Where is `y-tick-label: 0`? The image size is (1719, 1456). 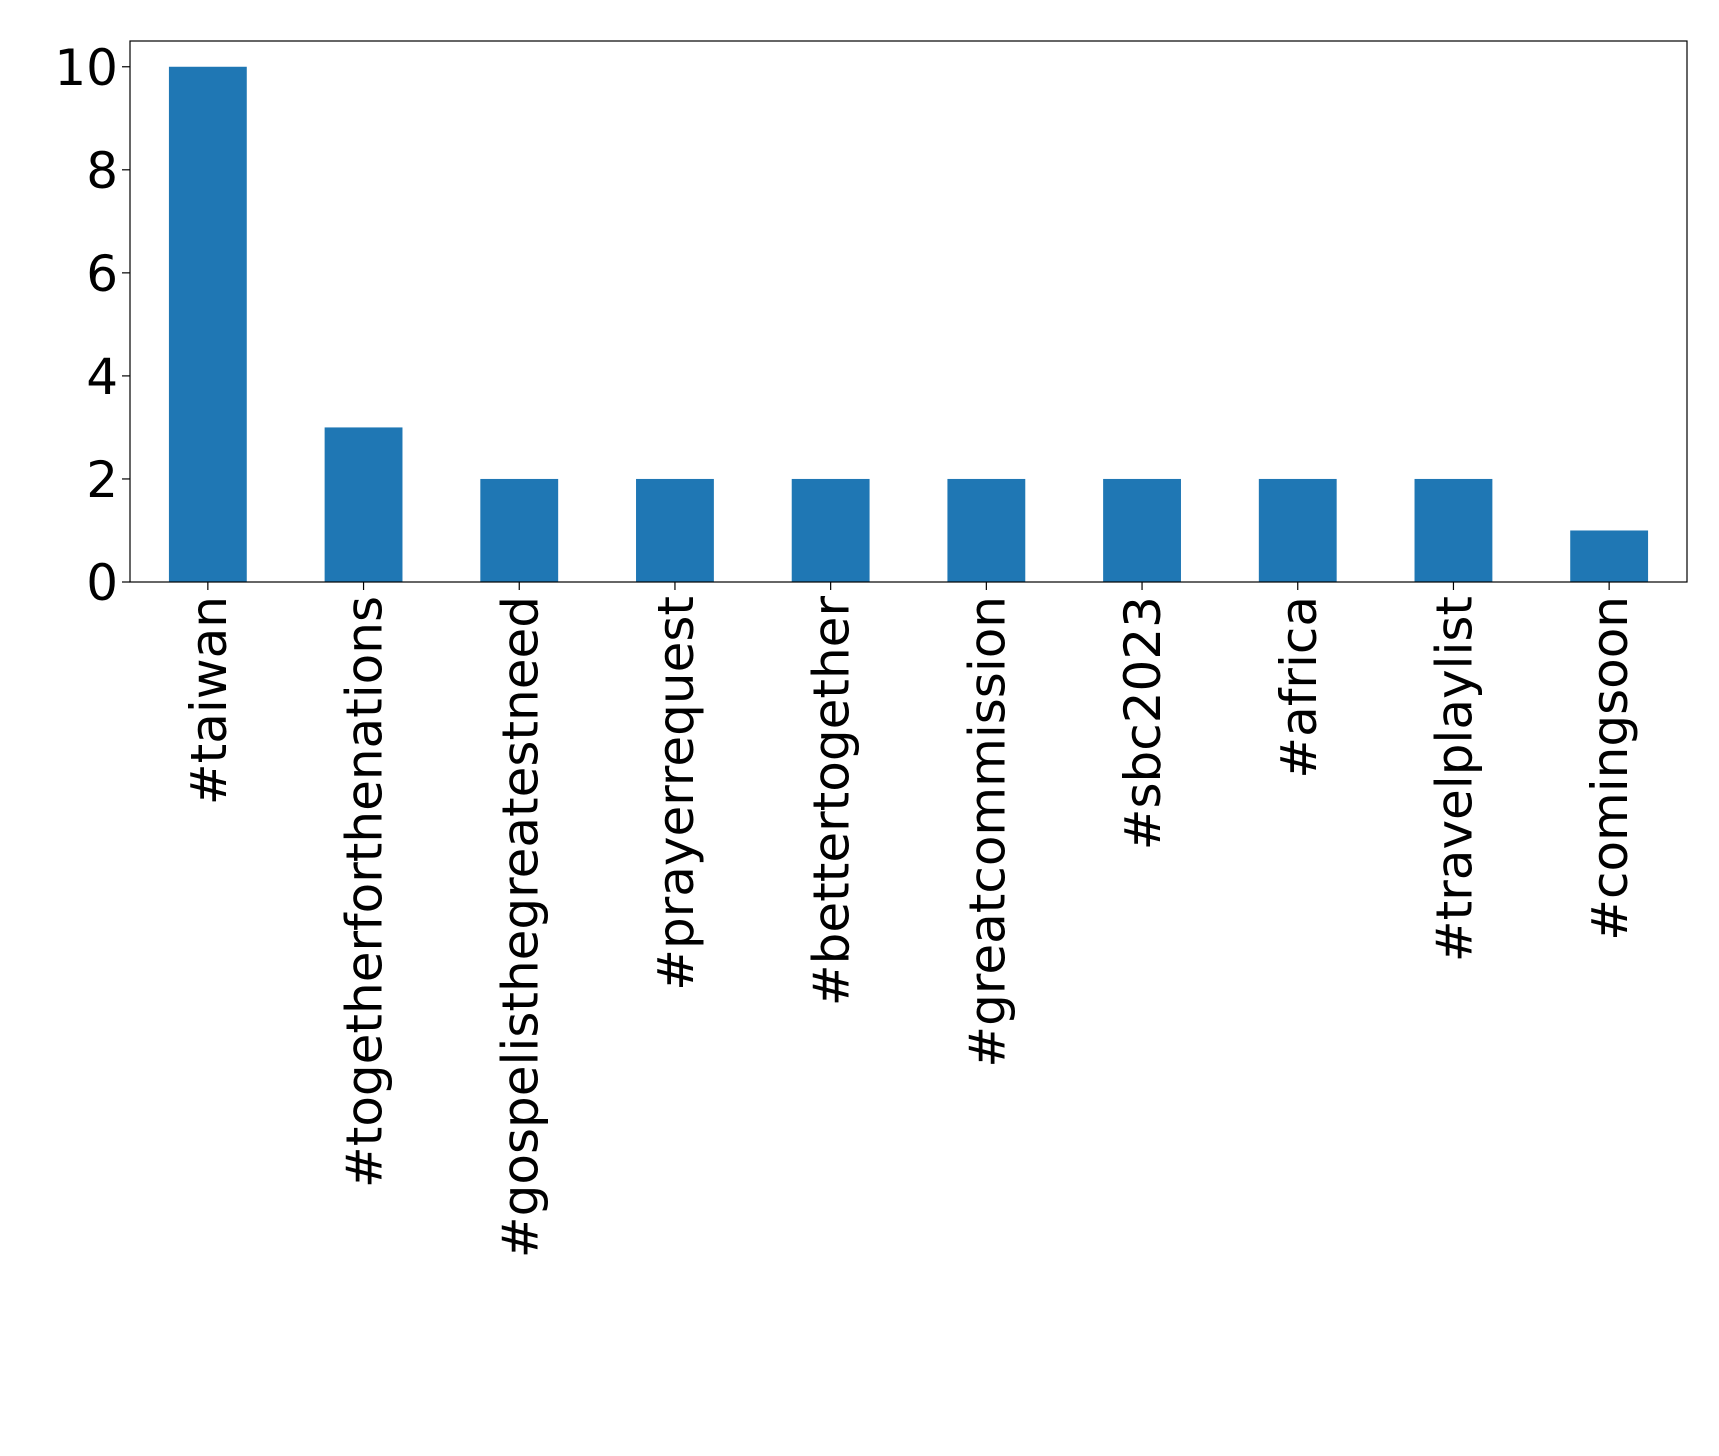
y-tick-label: 0 is located at coordinates (102, 583).